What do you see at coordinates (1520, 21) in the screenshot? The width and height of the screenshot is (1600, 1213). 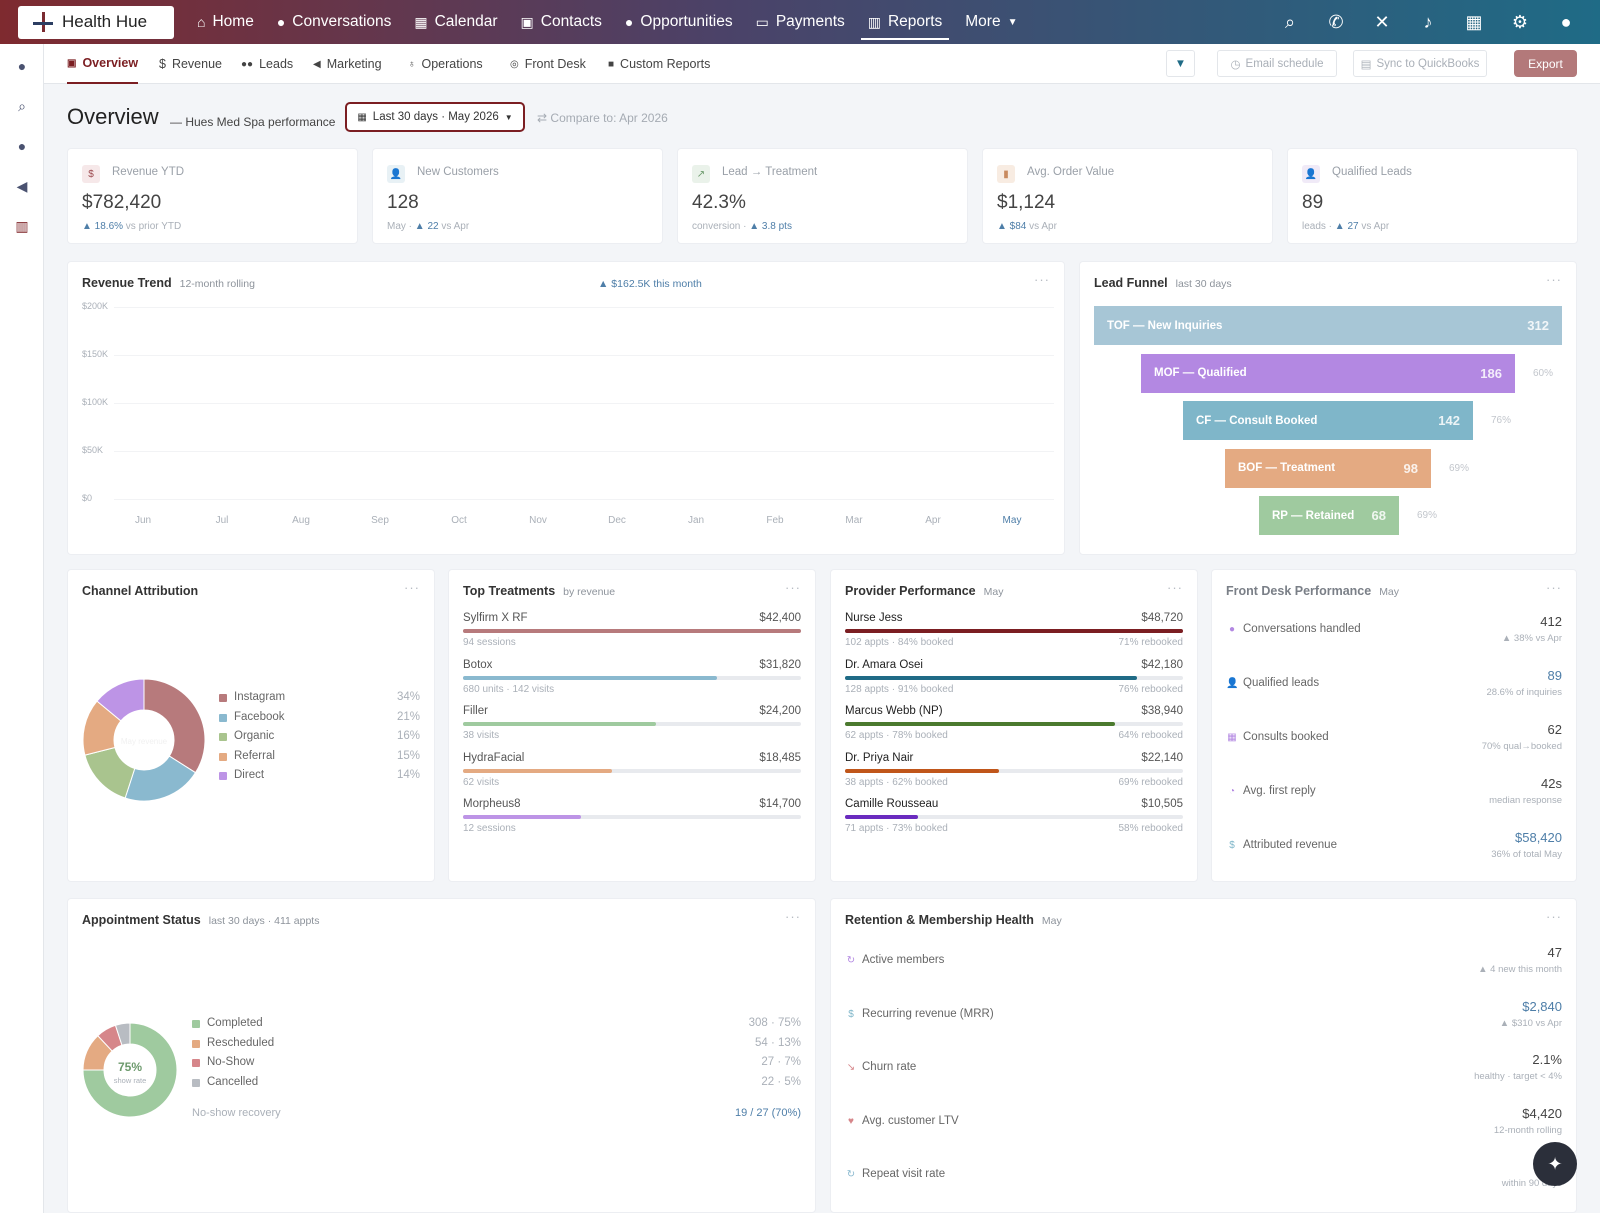 I see `gear-icon: ⚙` at bounding box center [1520, 21].